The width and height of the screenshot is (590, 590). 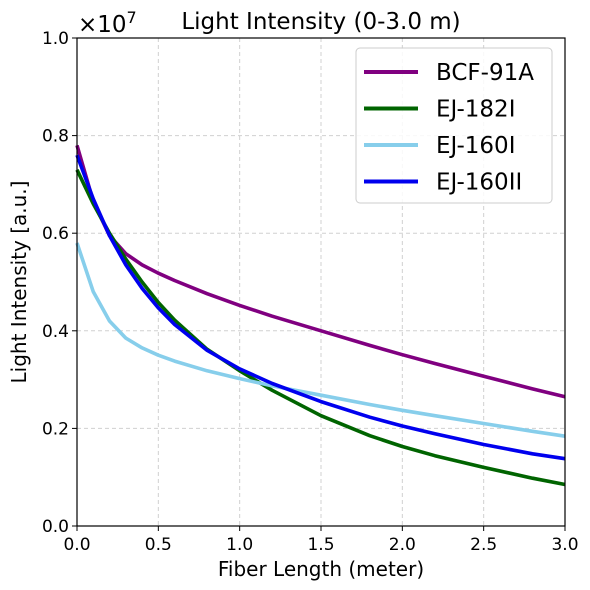 What do you see at coordinates (76, 545) in the screenshot?
I see `x-tick-label: 0.0` at bounding box center [76, 545].